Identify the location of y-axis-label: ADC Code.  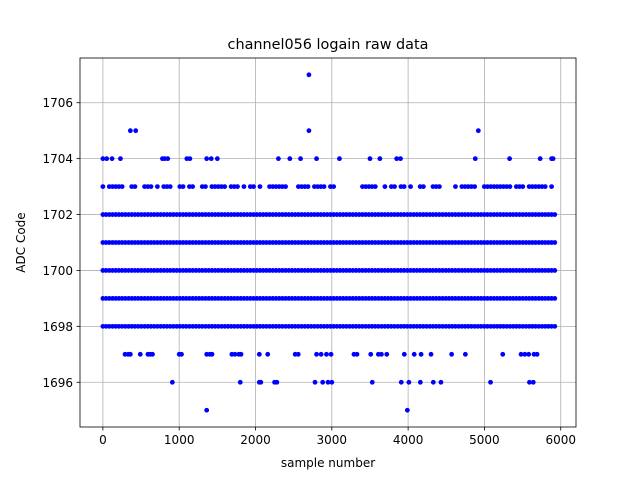
(21, 242).